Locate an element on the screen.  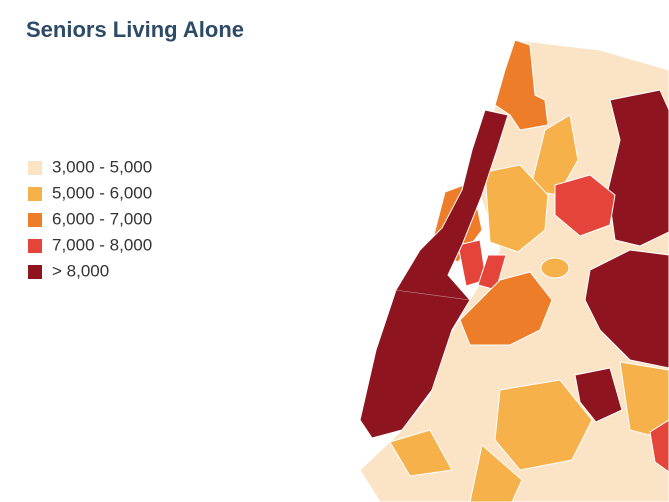
legend-label: > 8,000 is located at coordinates (80, 270).